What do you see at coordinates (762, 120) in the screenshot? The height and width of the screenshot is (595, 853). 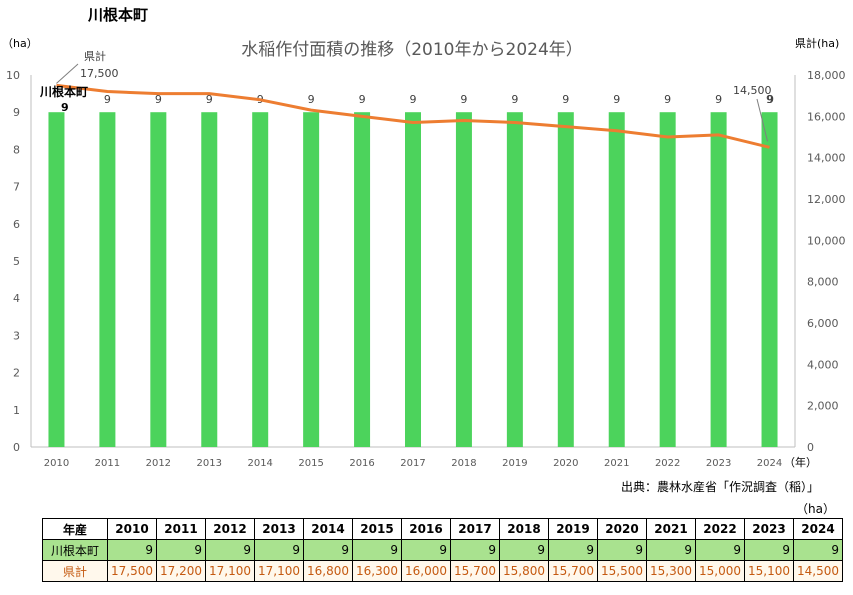 I see `leader-end` at bounding box center [762, 120].